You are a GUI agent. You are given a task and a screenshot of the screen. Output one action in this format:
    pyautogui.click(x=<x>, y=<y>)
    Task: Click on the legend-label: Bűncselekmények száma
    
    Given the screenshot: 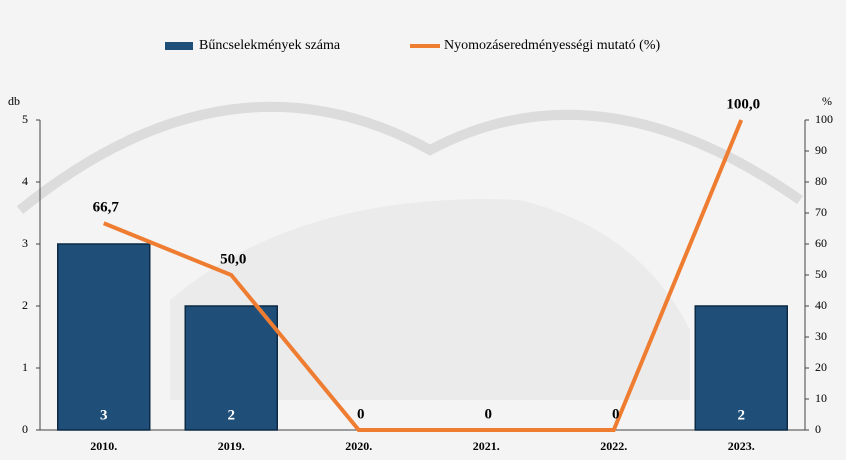 What is the action you would take?
    pyautogui.click(x=270, y=45)
    